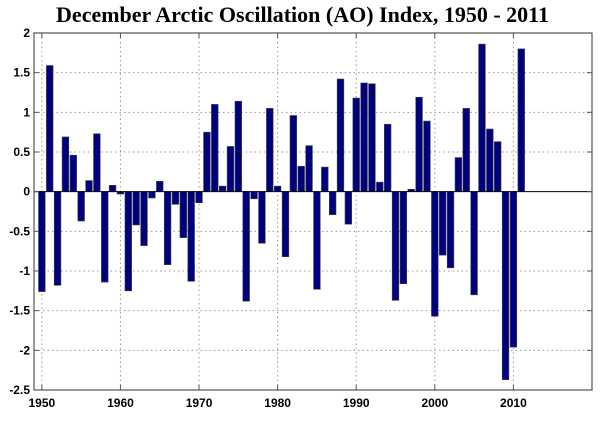  I want to click on x-tick-label: 1990, so click(356, 403).